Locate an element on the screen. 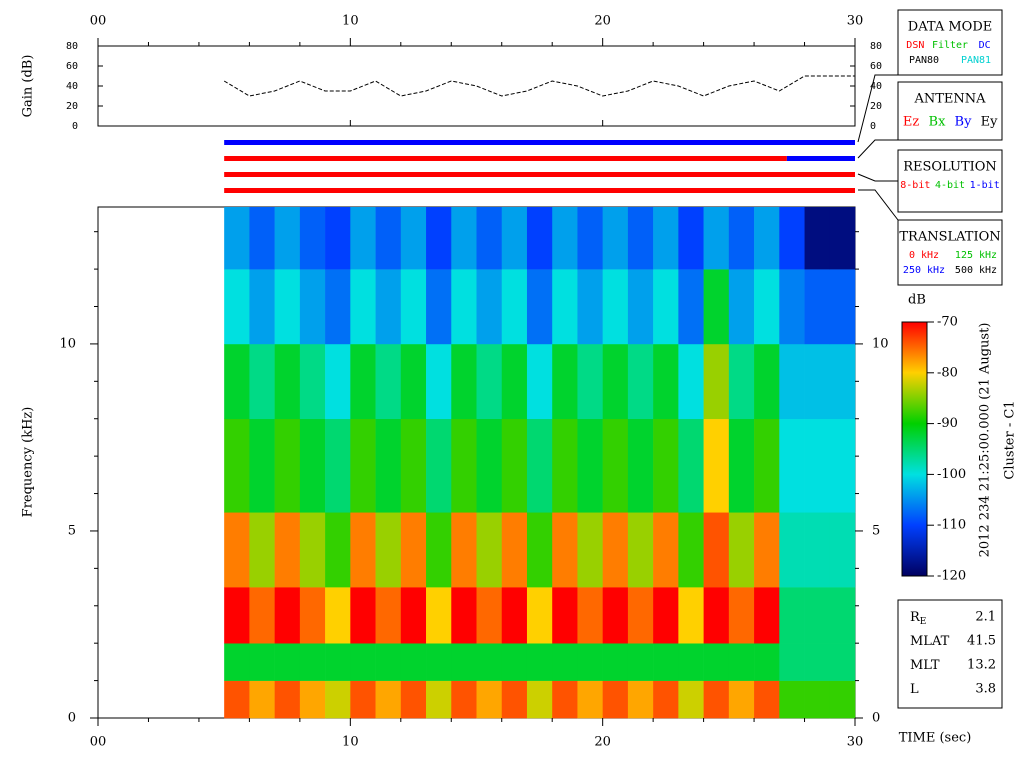 The width and height of the screenshot is (1024, 768). panel-item: 4-bit is located at coordinates (950, 185).